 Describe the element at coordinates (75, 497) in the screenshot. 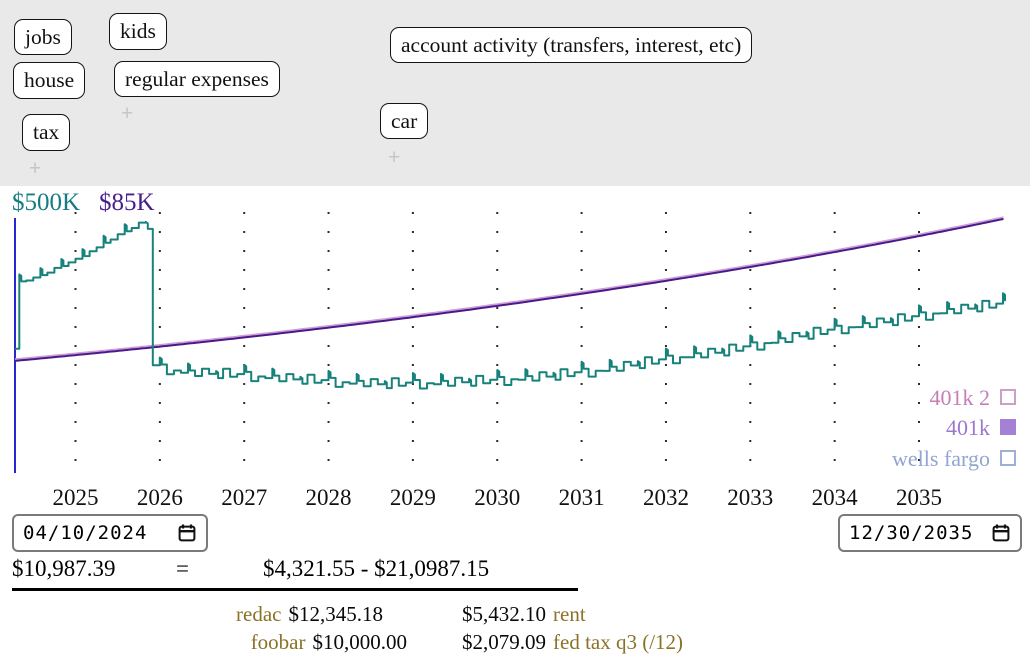

I see `year-tick-2025: 2025` at that location.